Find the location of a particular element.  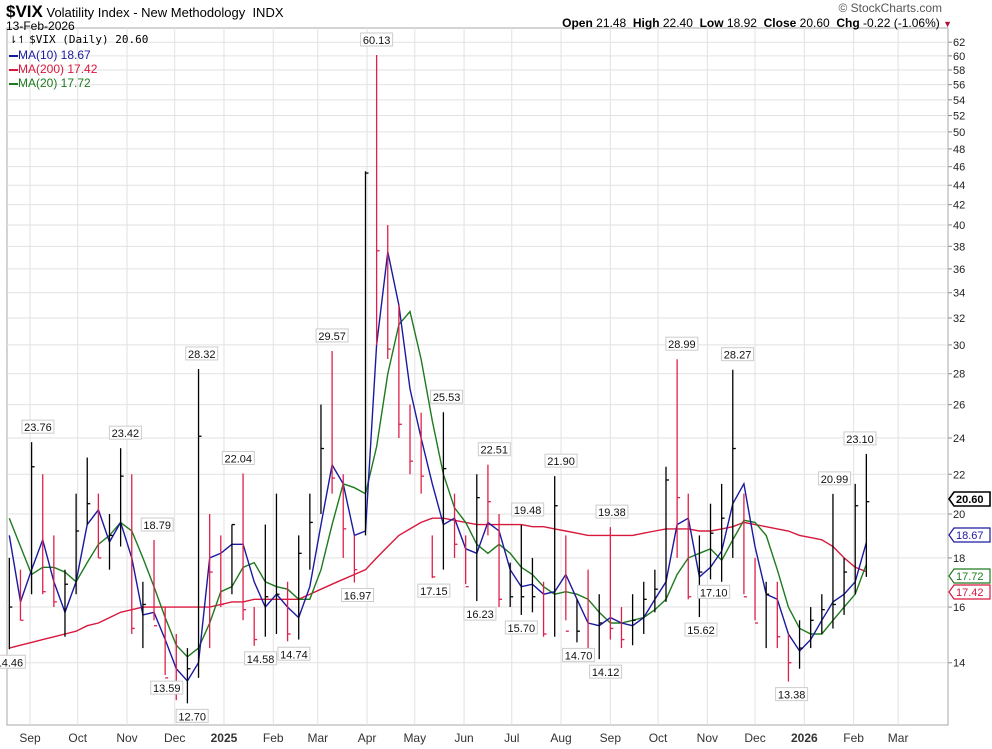

price-tag-box is located at coordinates (969, 592).